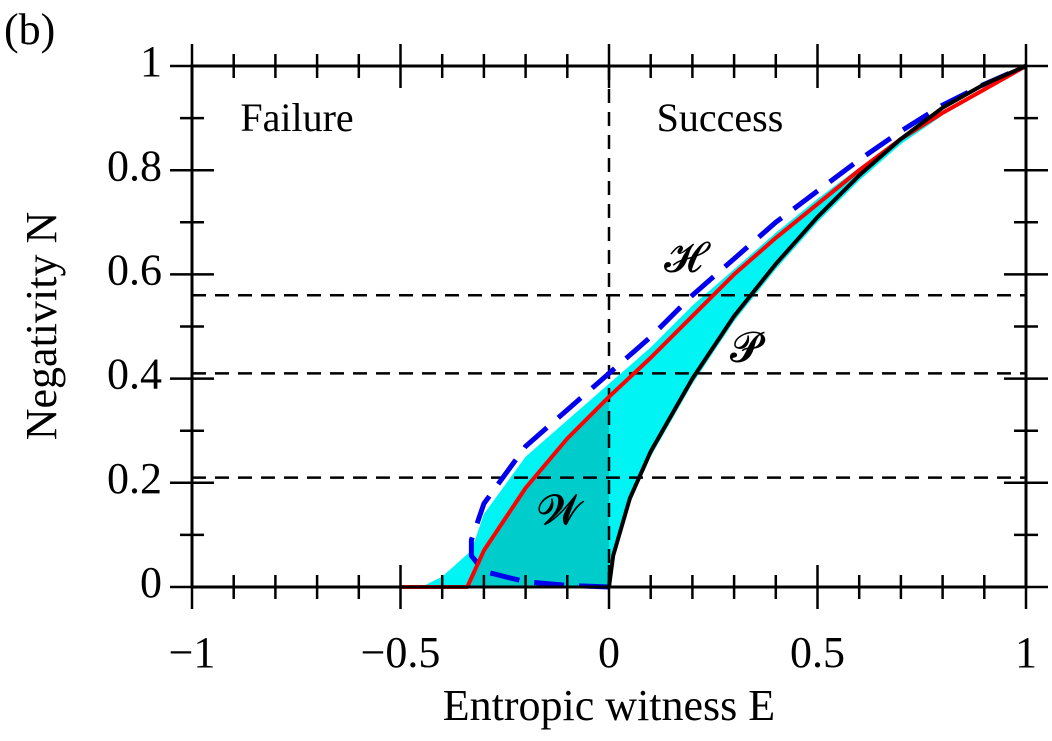  What do you see at coordinates (41, 326) in the screenshot?
I see `y-axis-label: Negativity N` at bounding box center [41, 326].